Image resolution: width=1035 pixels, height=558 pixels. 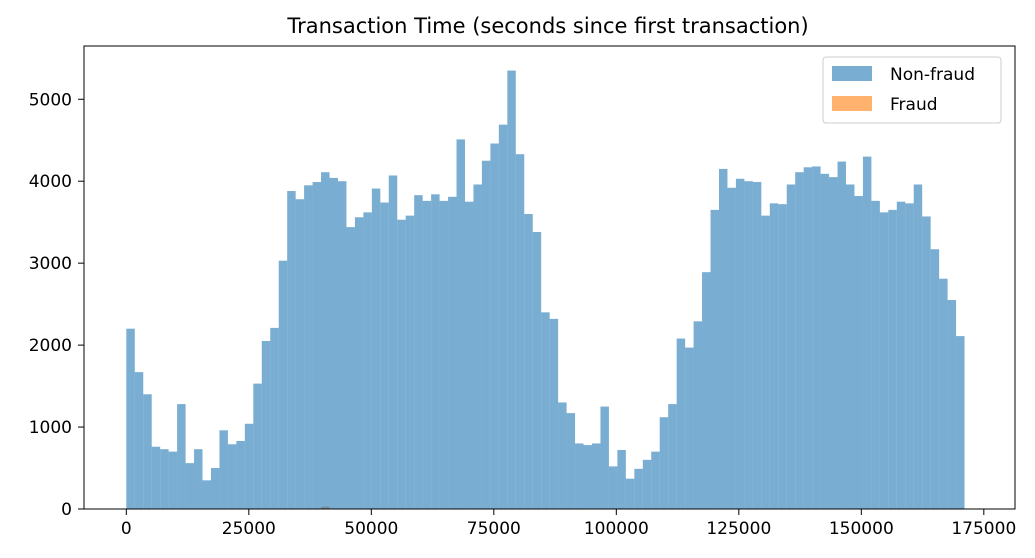 I want to click on y-tick-label: 2000, so click(x=50, y=346).